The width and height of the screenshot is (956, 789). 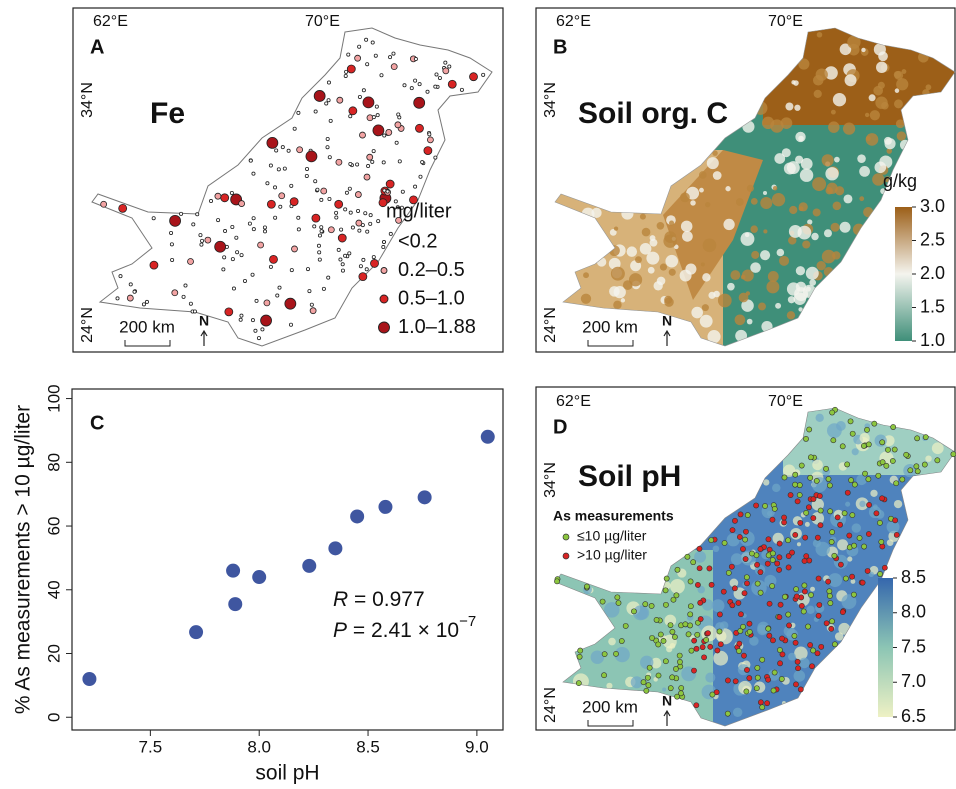 What do you see at coordinates (23, 559) in the screenshot?
I see `y-axis-title: % As measurements > 10 µg/liter` at bounding box center [23, 559].